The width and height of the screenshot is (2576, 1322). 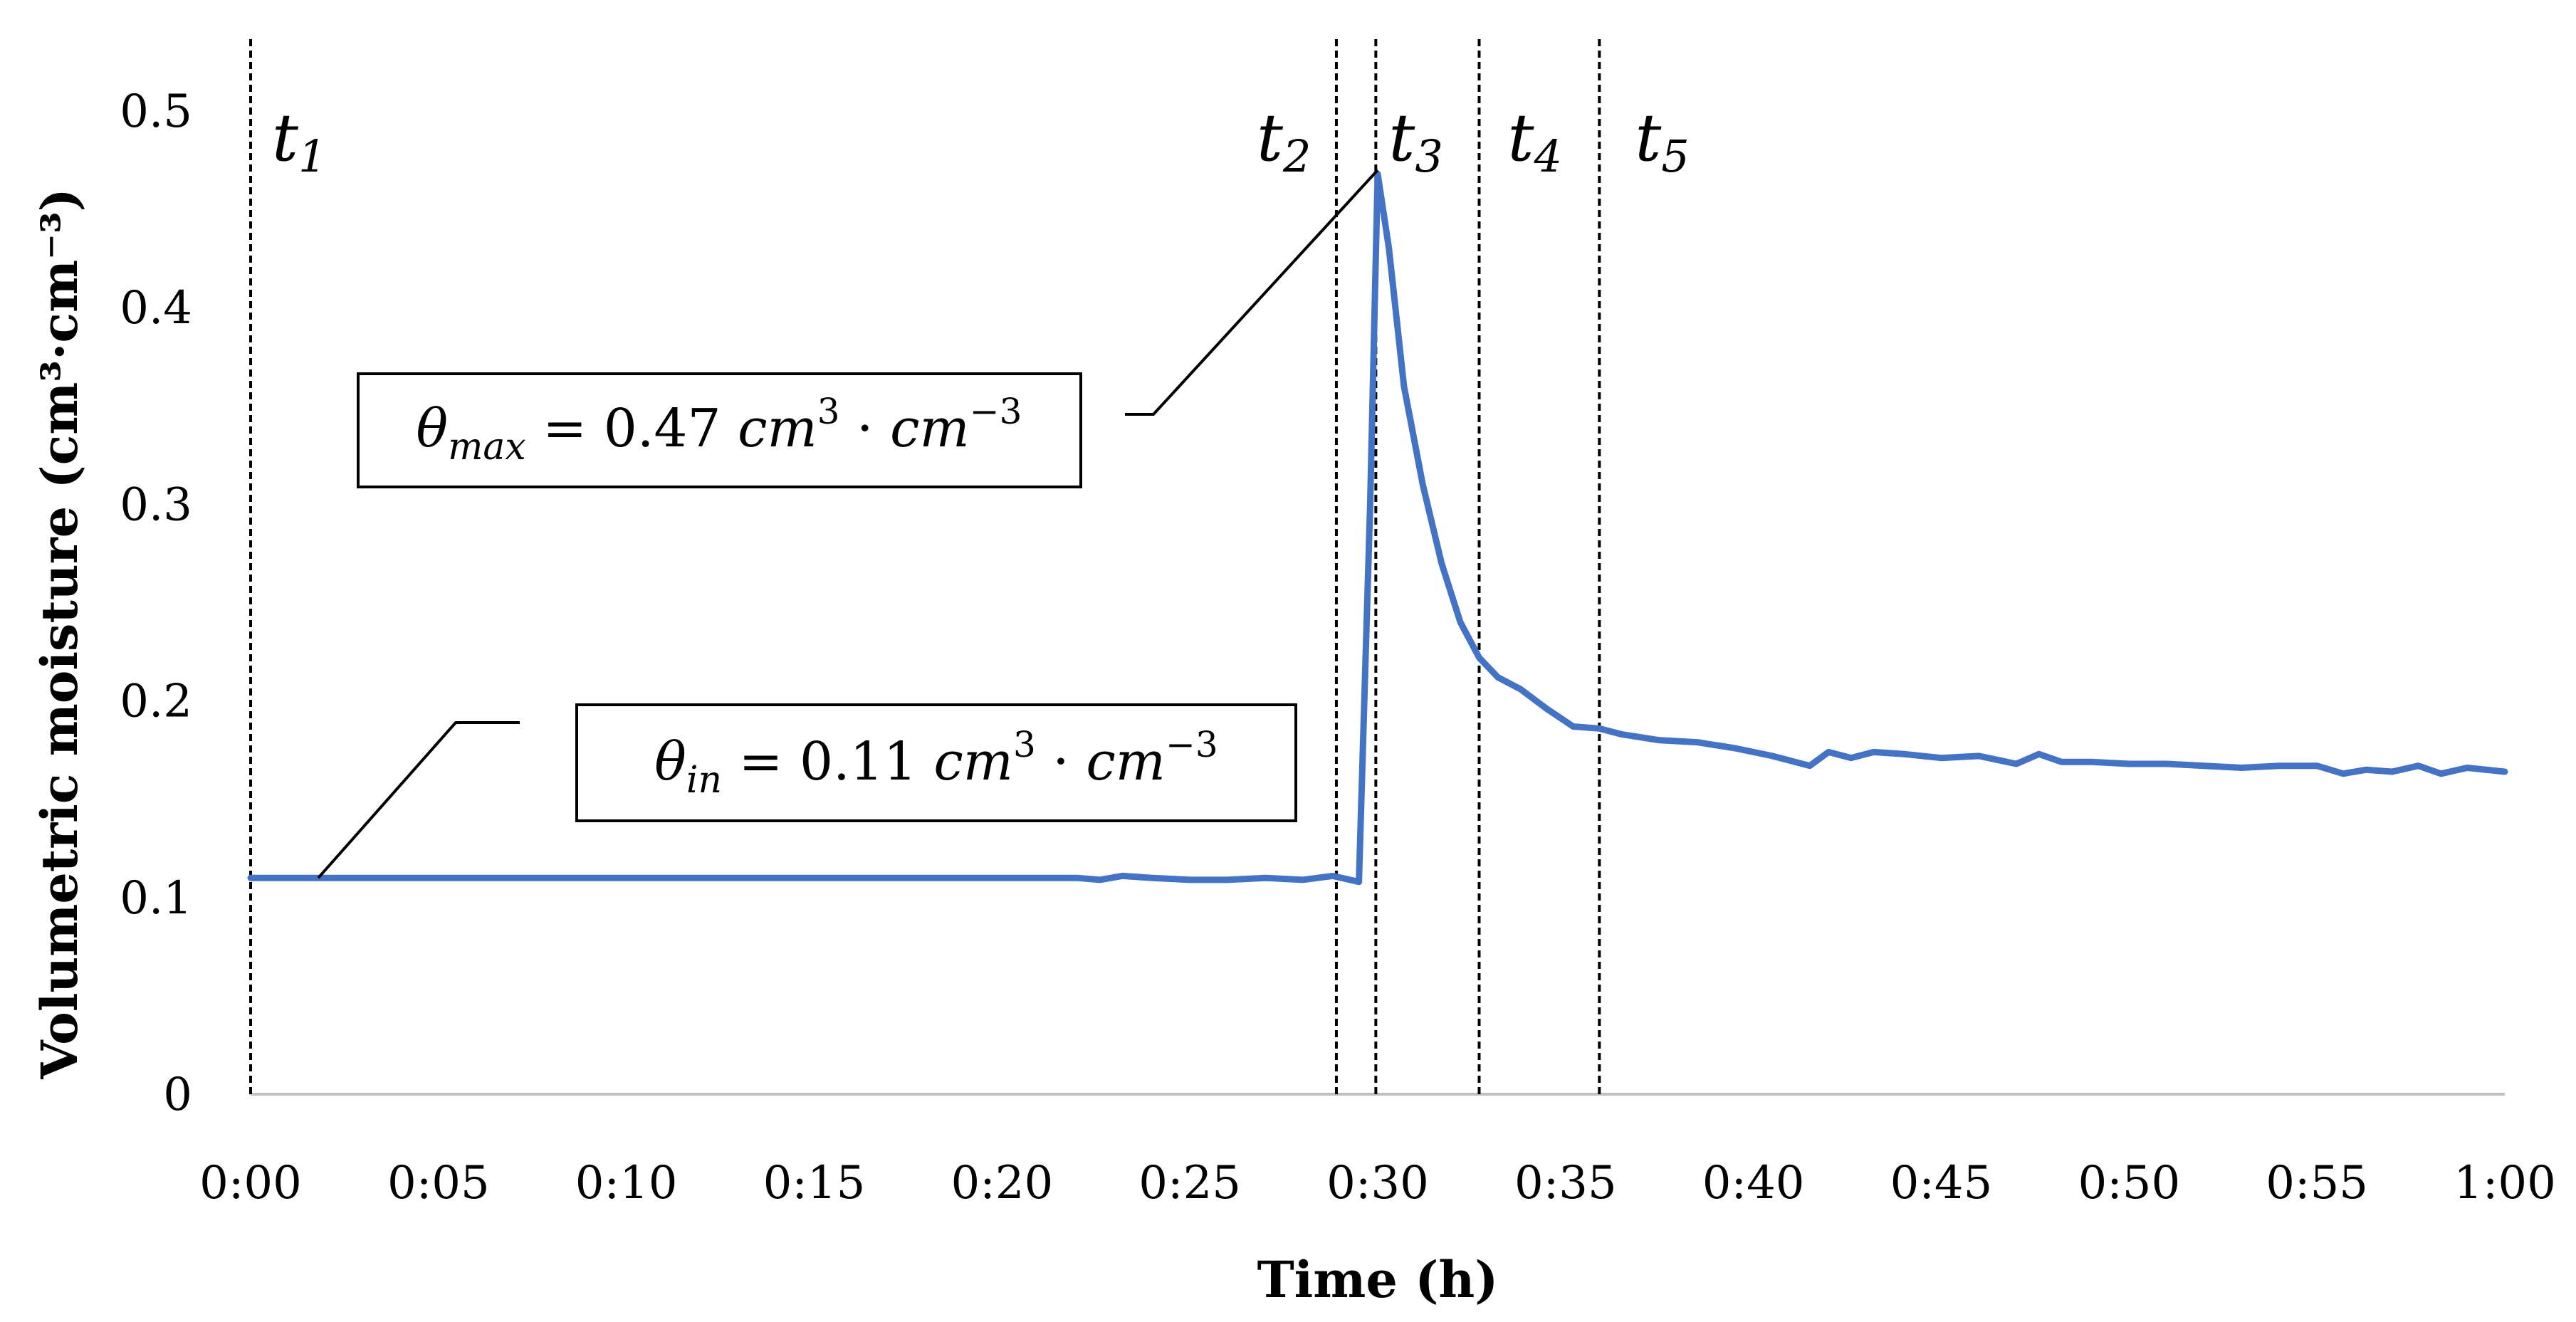 I want to click on x-tick-label: 0:35, so click(x=1565, y=1183).